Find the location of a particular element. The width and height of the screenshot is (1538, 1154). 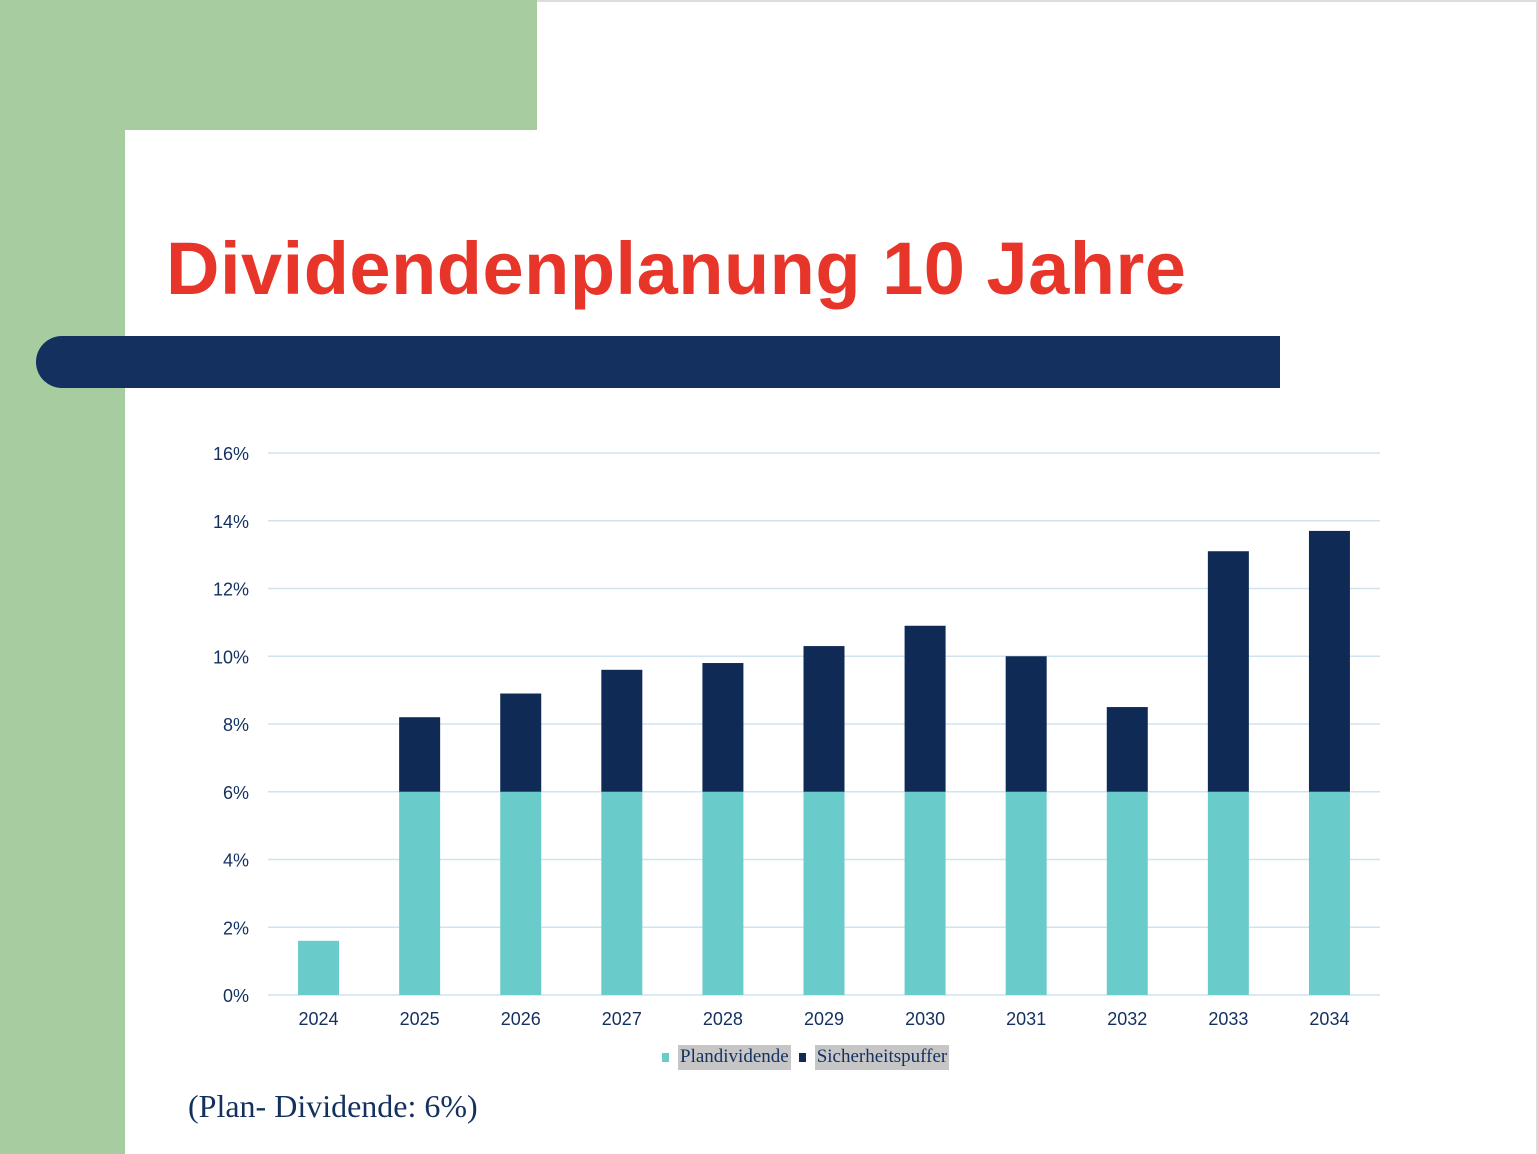

y-tick-label: 8% is located at coordinates (236, 725).